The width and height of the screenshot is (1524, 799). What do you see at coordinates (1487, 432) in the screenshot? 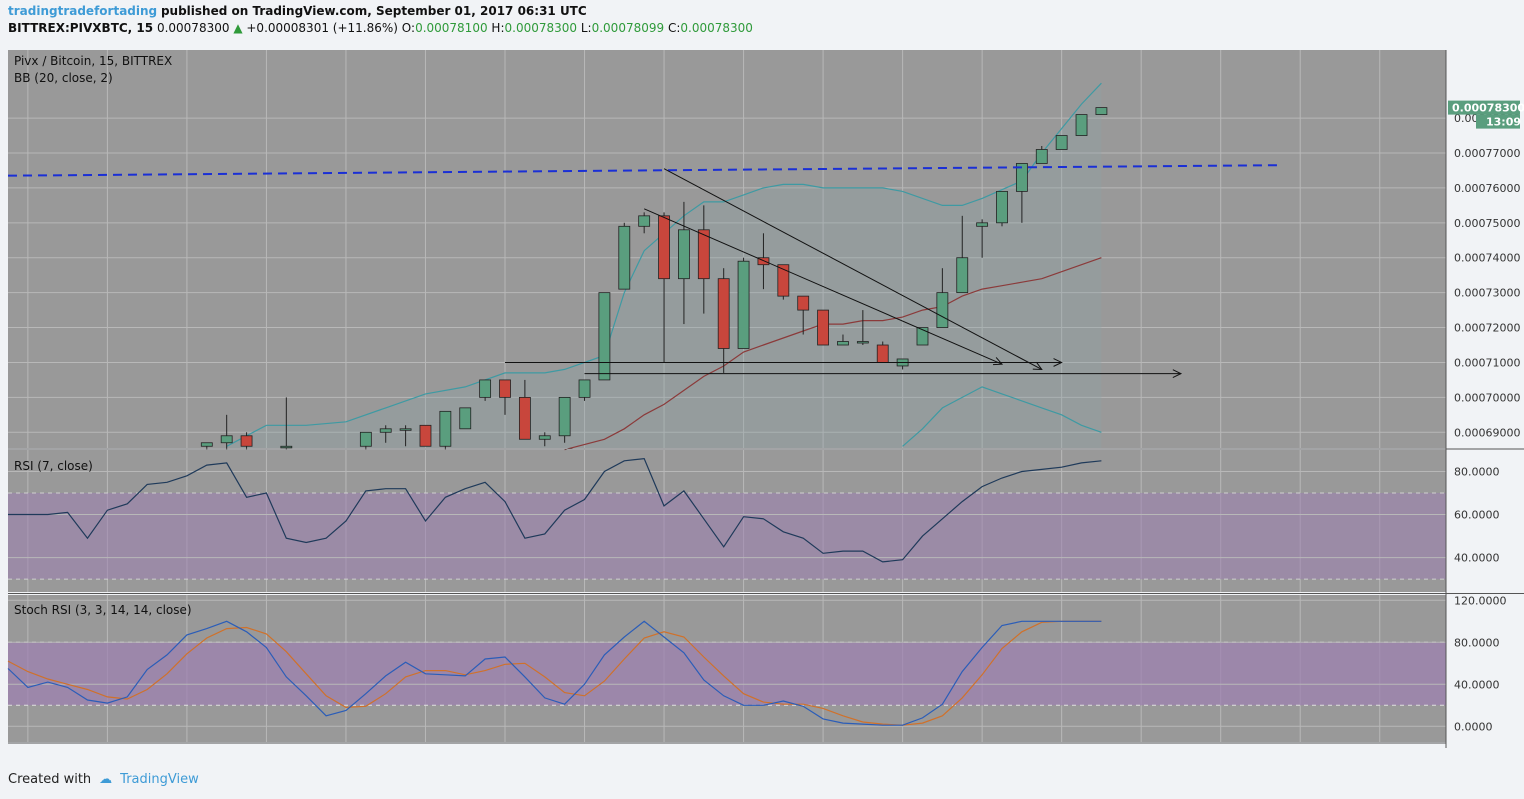
I see `y-tick-label: 0.00069000` at bounding box center [1487, 432].